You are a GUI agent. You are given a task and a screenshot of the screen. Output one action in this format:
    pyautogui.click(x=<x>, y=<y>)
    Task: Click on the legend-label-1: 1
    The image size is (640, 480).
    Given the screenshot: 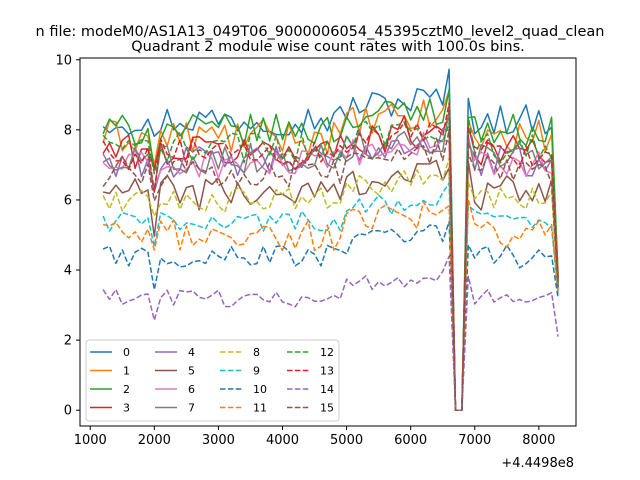 What is the action you would take?
    pyautogui.click(x=126, y=371)
    